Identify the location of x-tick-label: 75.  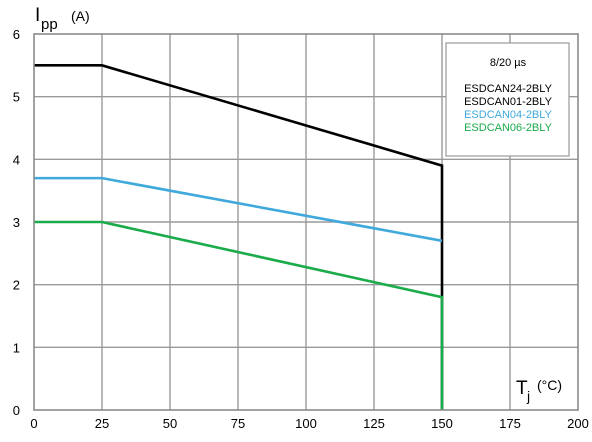
(238, 423).